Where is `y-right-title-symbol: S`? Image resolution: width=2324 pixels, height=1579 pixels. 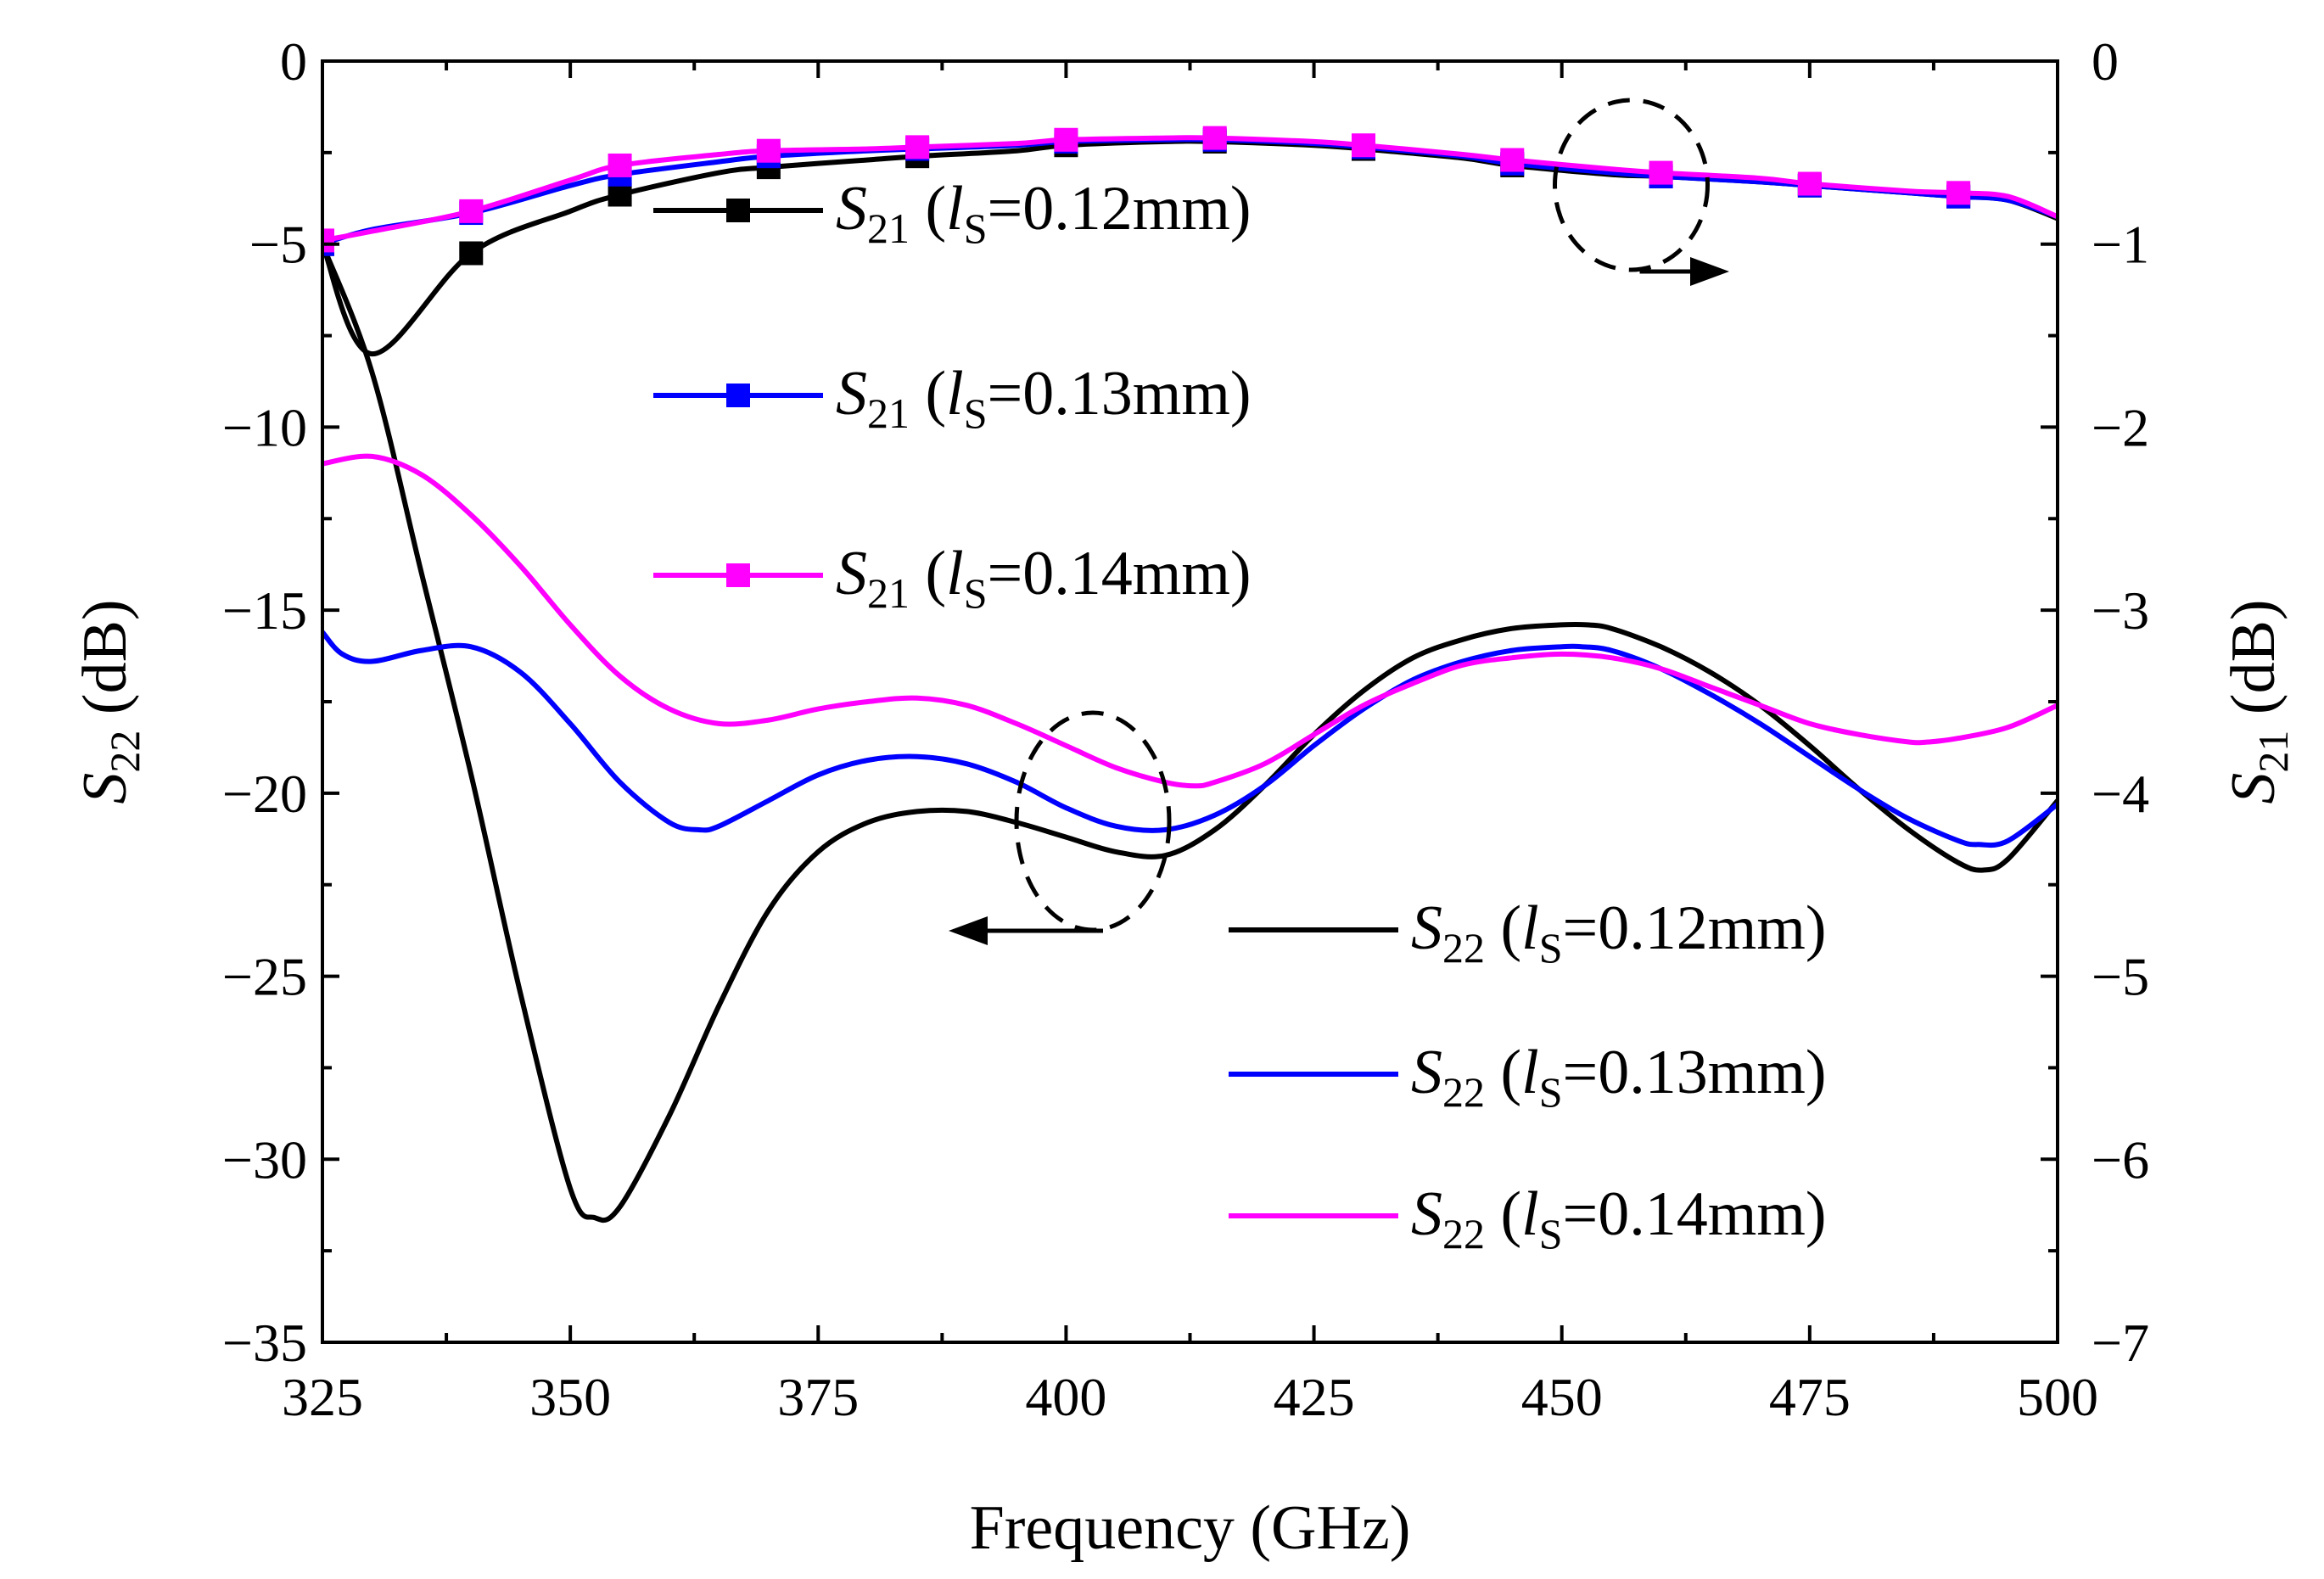 y-right-title-symbol: S is located at coordinates (2253, 789).